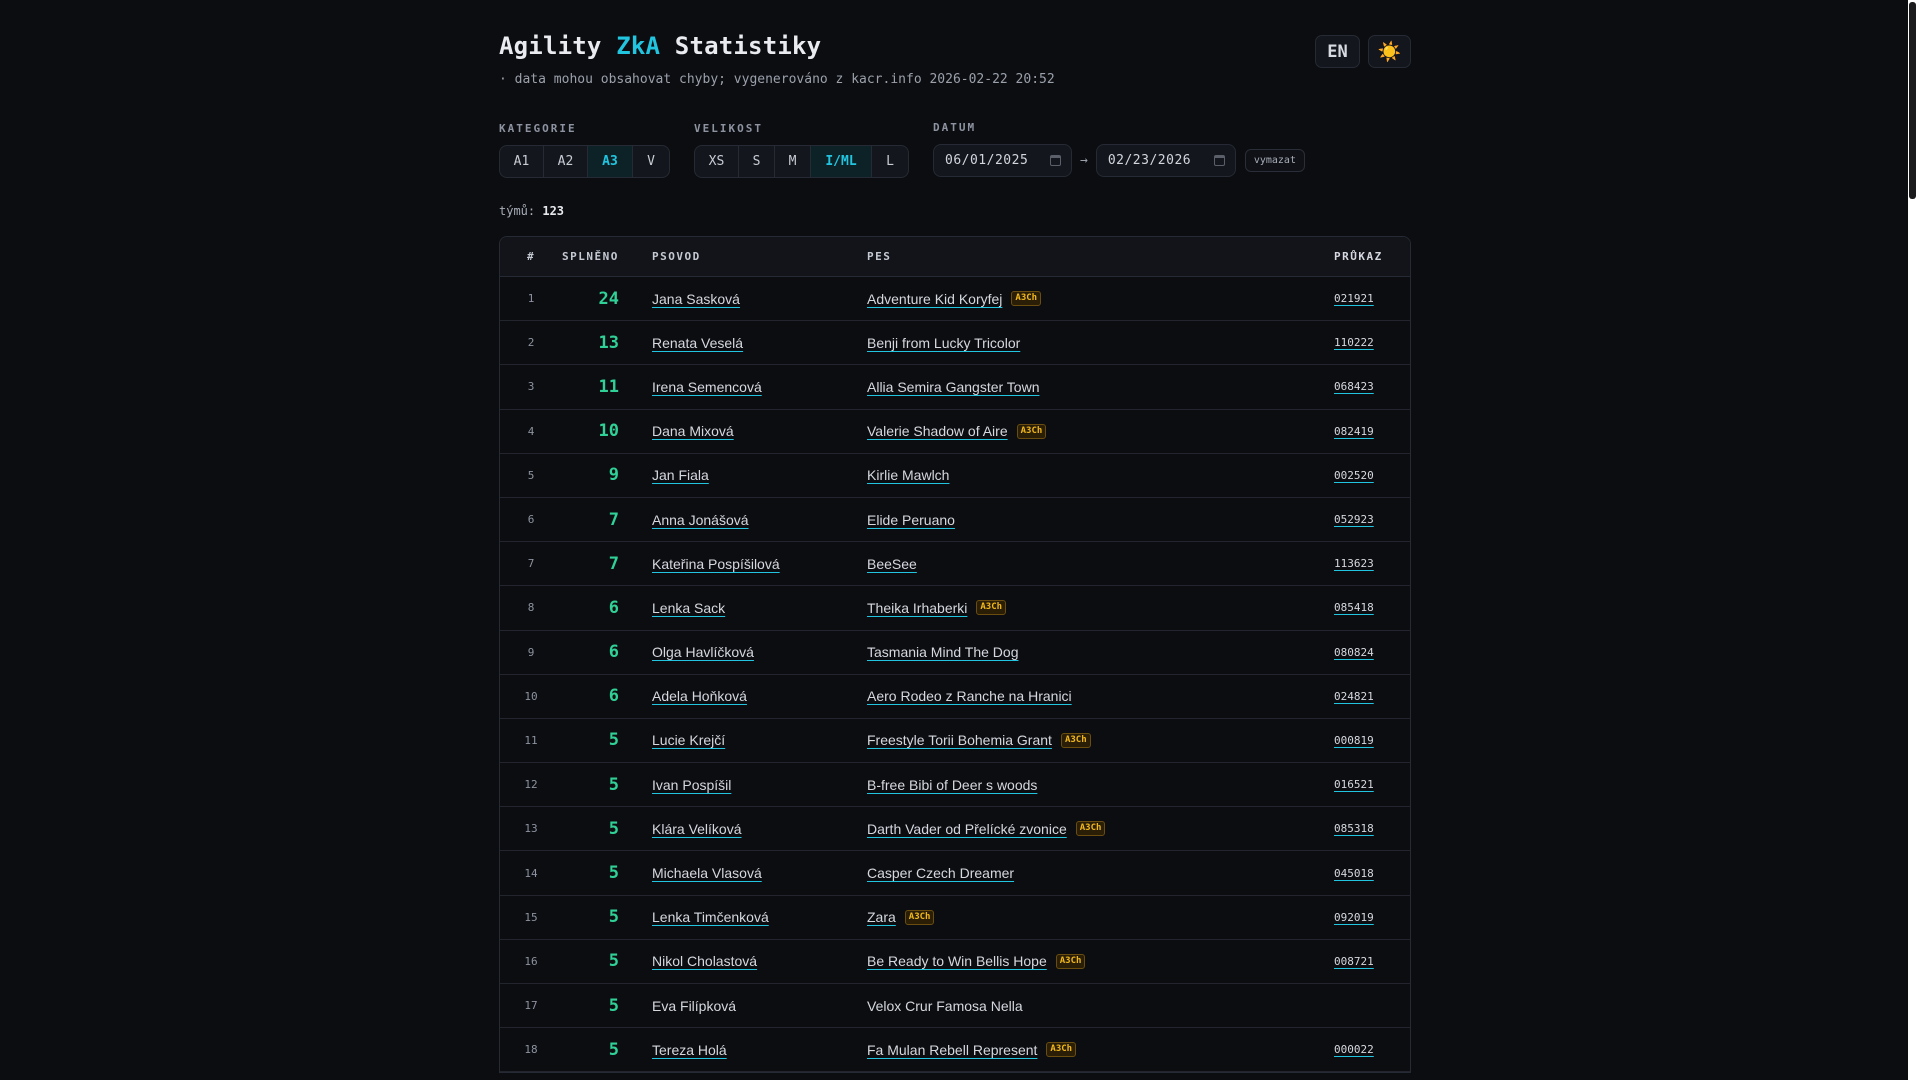  I want to click on dog-link: Adventure Kid Koryfej, so click(935, 298).